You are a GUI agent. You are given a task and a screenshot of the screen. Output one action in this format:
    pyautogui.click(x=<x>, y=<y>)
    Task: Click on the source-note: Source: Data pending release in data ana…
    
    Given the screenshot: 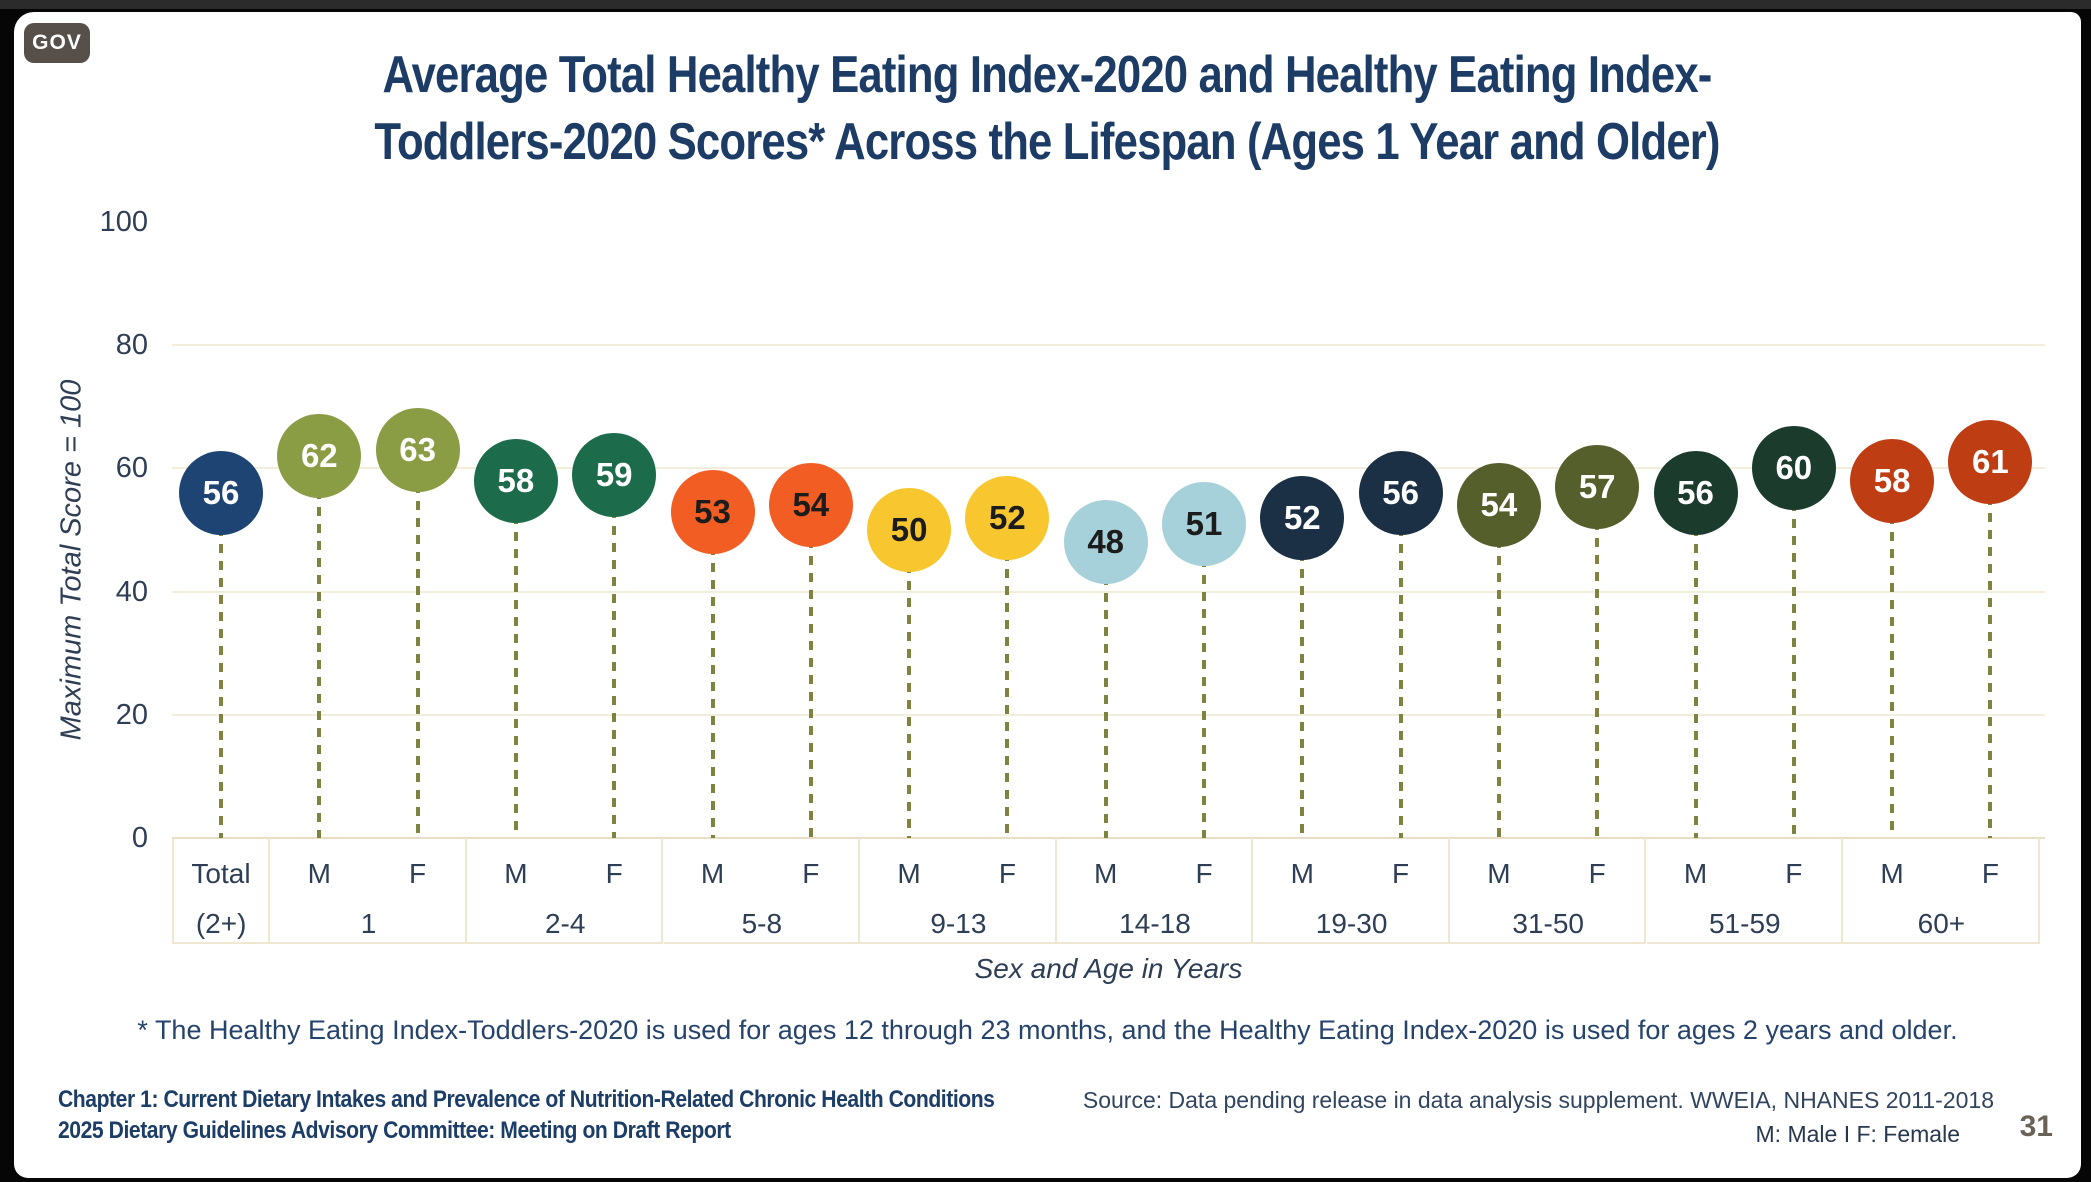 What is the action you would take?
    pyautogui.click(x=1538, y=1100)
    